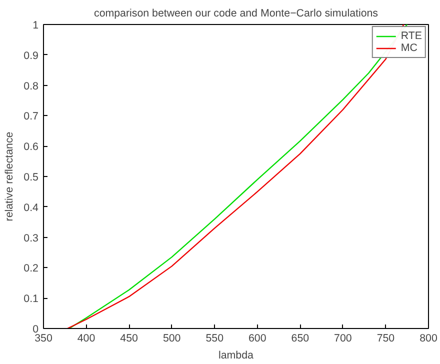  I want to click on y-tick-label: 0.3, so click(31, 238).